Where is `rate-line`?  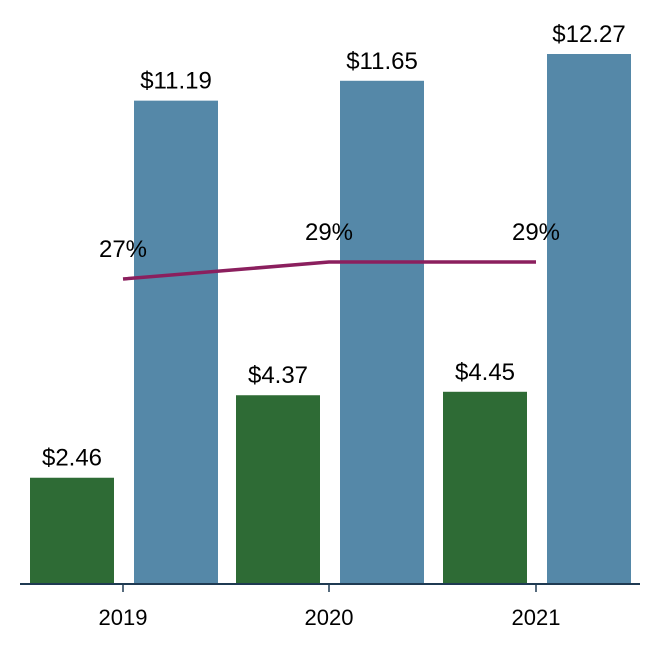
rate-line is located at coordinates (329, 270).